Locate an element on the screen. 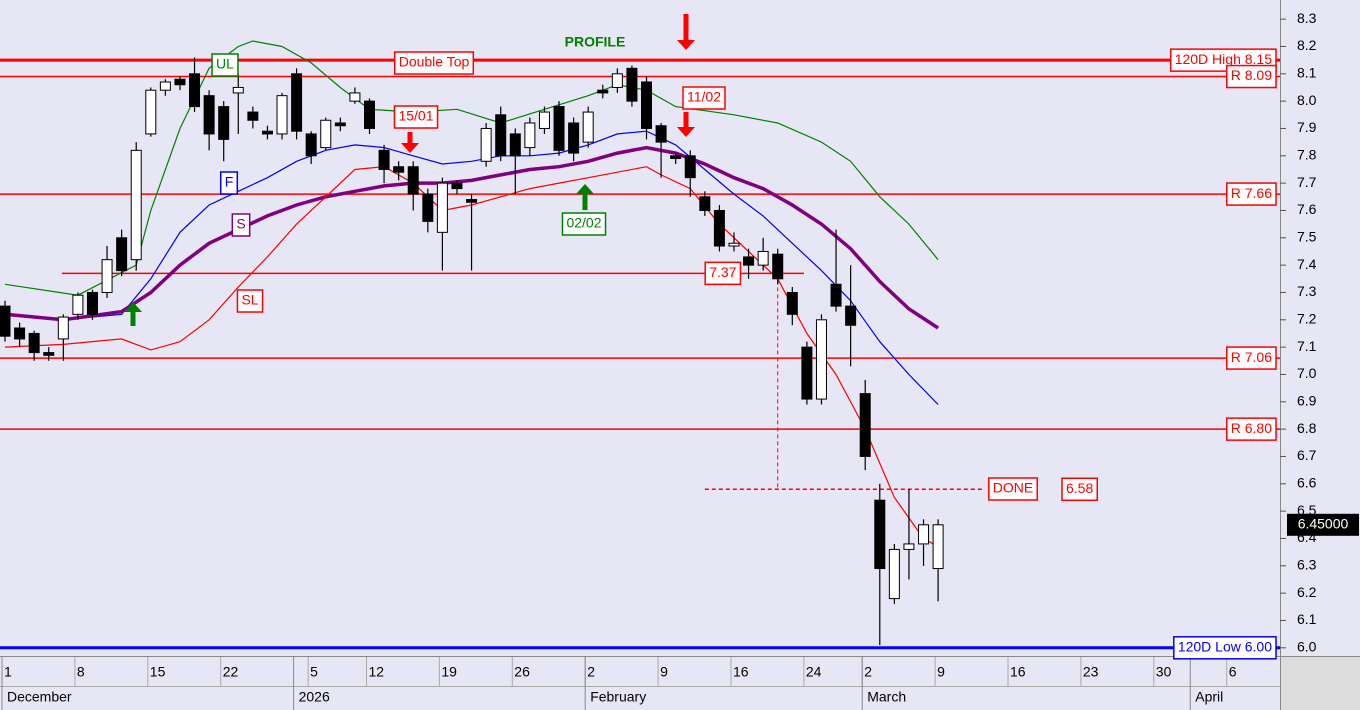 This screenshot has width=1360, height=710. y-tick-label: 6.0 is located at coordinates (1307, 647).